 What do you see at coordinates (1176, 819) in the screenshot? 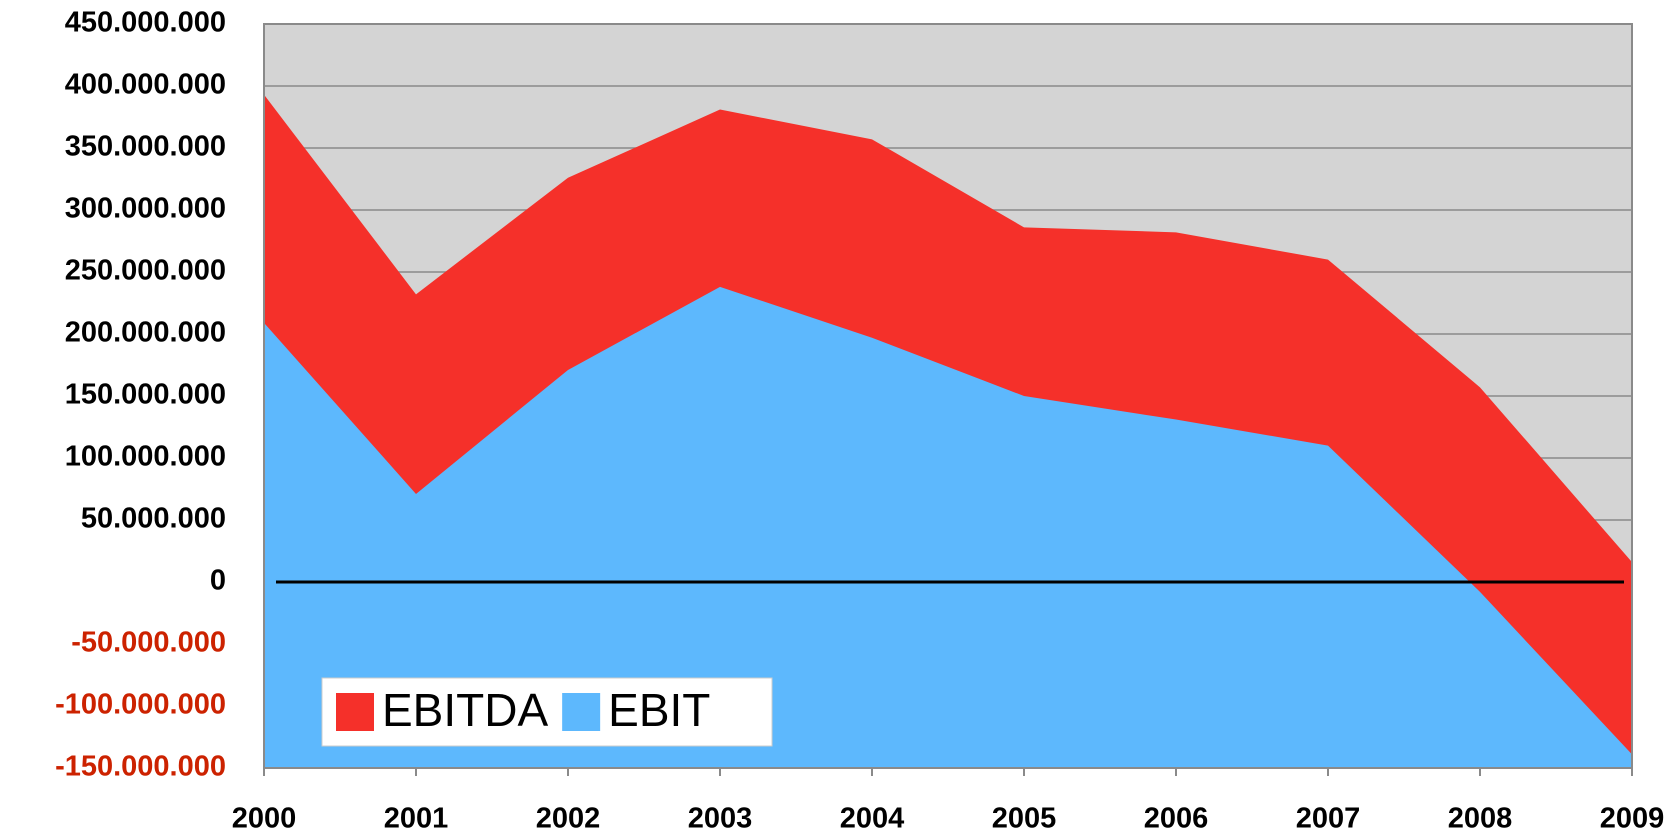
I see `x-tick-label: 2006` at bounding box center [1176, 819].